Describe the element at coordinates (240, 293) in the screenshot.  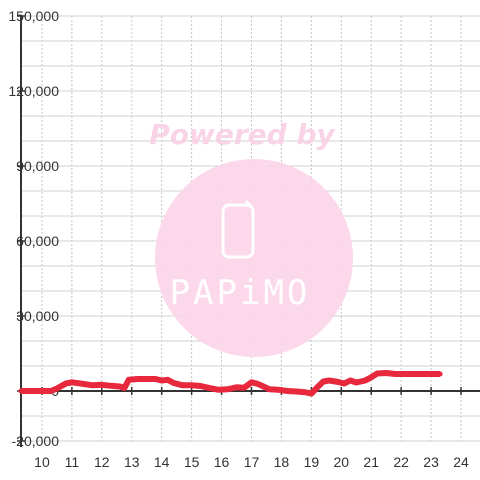
I see `watermark-brand-text: PAPiMO` at that location.